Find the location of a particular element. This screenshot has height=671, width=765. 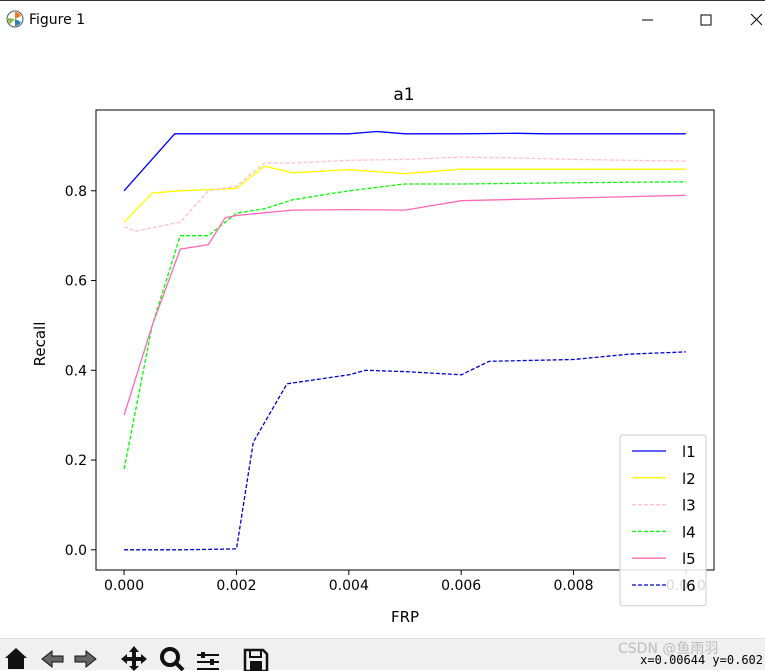

legend-label-l5: l5 is located at coordinates (689, 559).